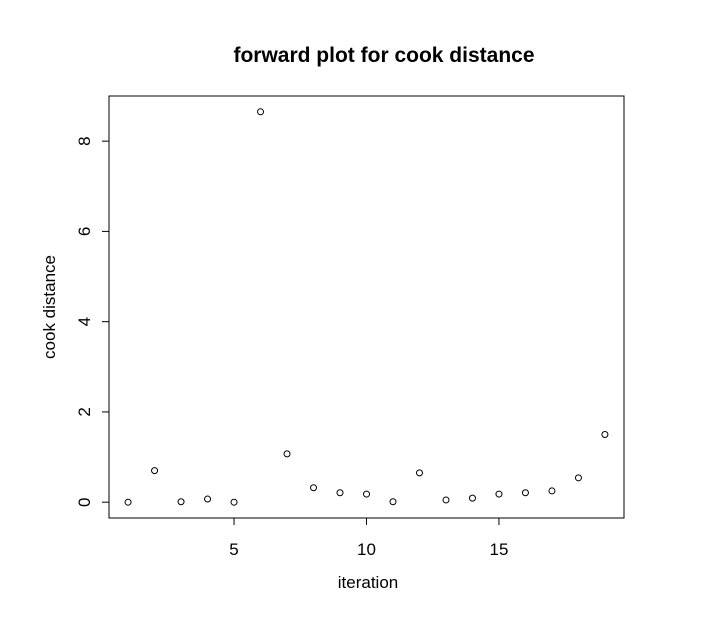 The height and width of the screenshot is (628, 712). What do you see at coordinates (368, 538) in the screenshot?
I see `x-axis: 5 10 15` at bounding box center [368, 538].